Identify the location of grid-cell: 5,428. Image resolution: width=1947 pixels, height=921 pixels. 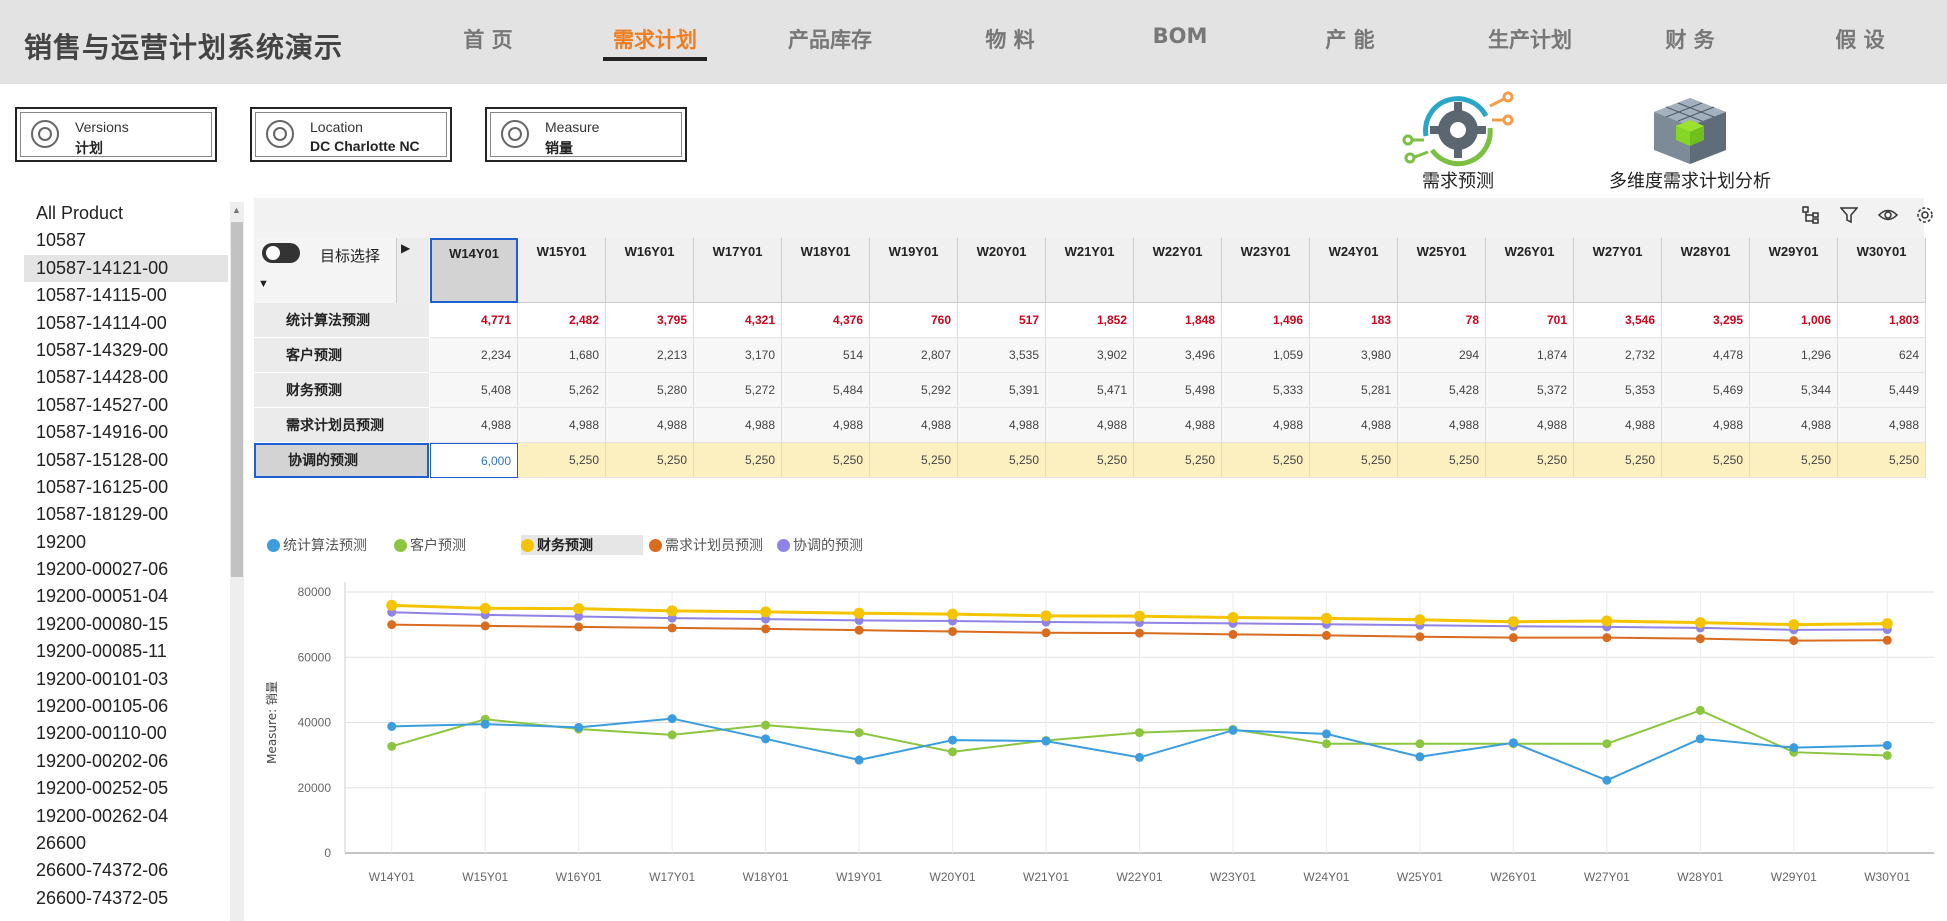
(1442, 390).